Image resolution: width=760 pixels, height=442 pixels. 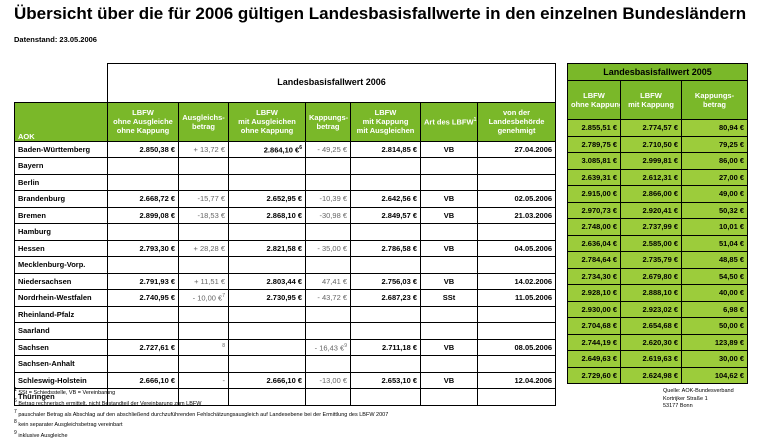 I want to click on cell: 2.850,38 €, so click(x=143, y=149).